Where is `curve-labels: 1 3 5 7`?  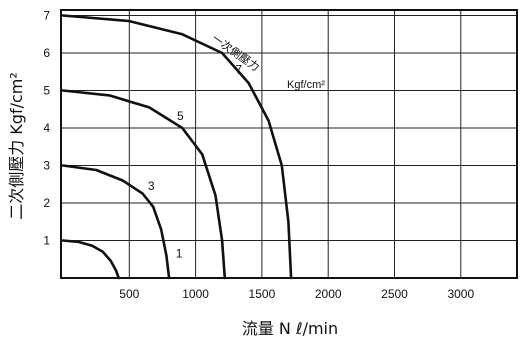
curve-labels: 1 3 5 7 is located at coordinates (195, 162).